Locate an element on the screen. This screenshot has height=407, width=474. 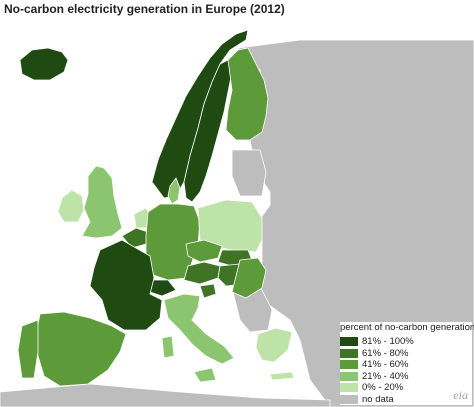
country-greece is located at coordinates (274, 345).